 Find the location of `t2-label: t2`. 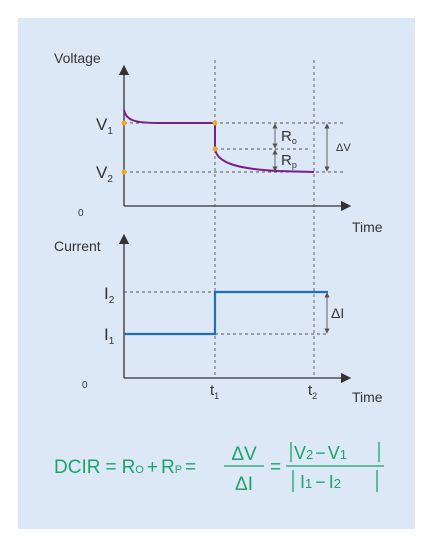

t2-label: t2 is located at coordinates (312, 391).